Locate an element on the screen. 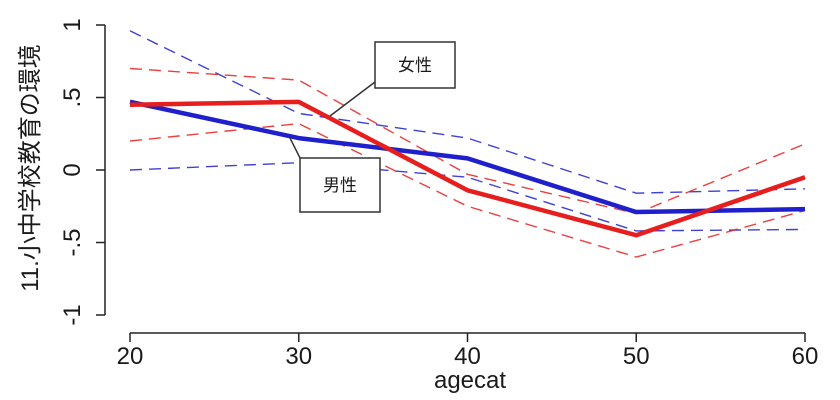  x-axis-title: agecat is located at coordinates (470, 380).